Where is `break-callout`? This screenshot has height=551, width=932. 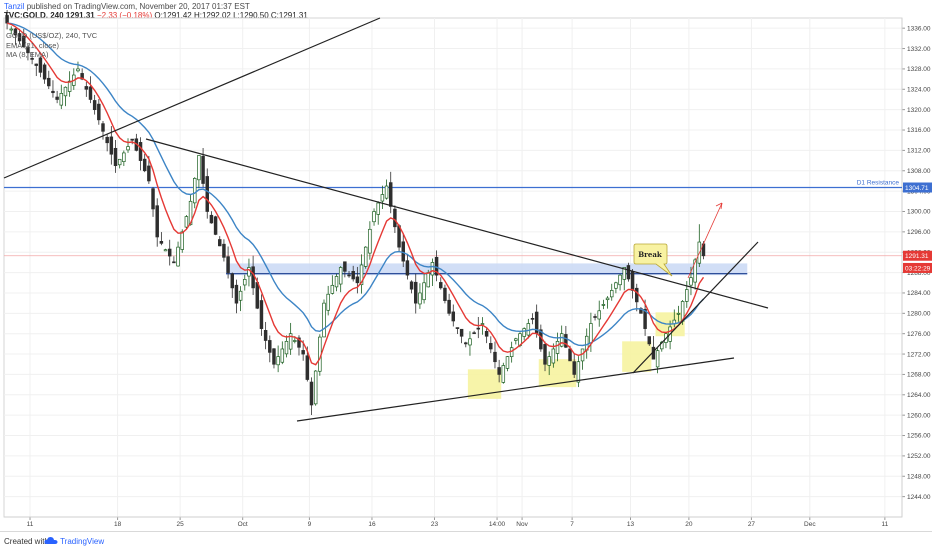 break-callout is located at coordinates (653, 260).